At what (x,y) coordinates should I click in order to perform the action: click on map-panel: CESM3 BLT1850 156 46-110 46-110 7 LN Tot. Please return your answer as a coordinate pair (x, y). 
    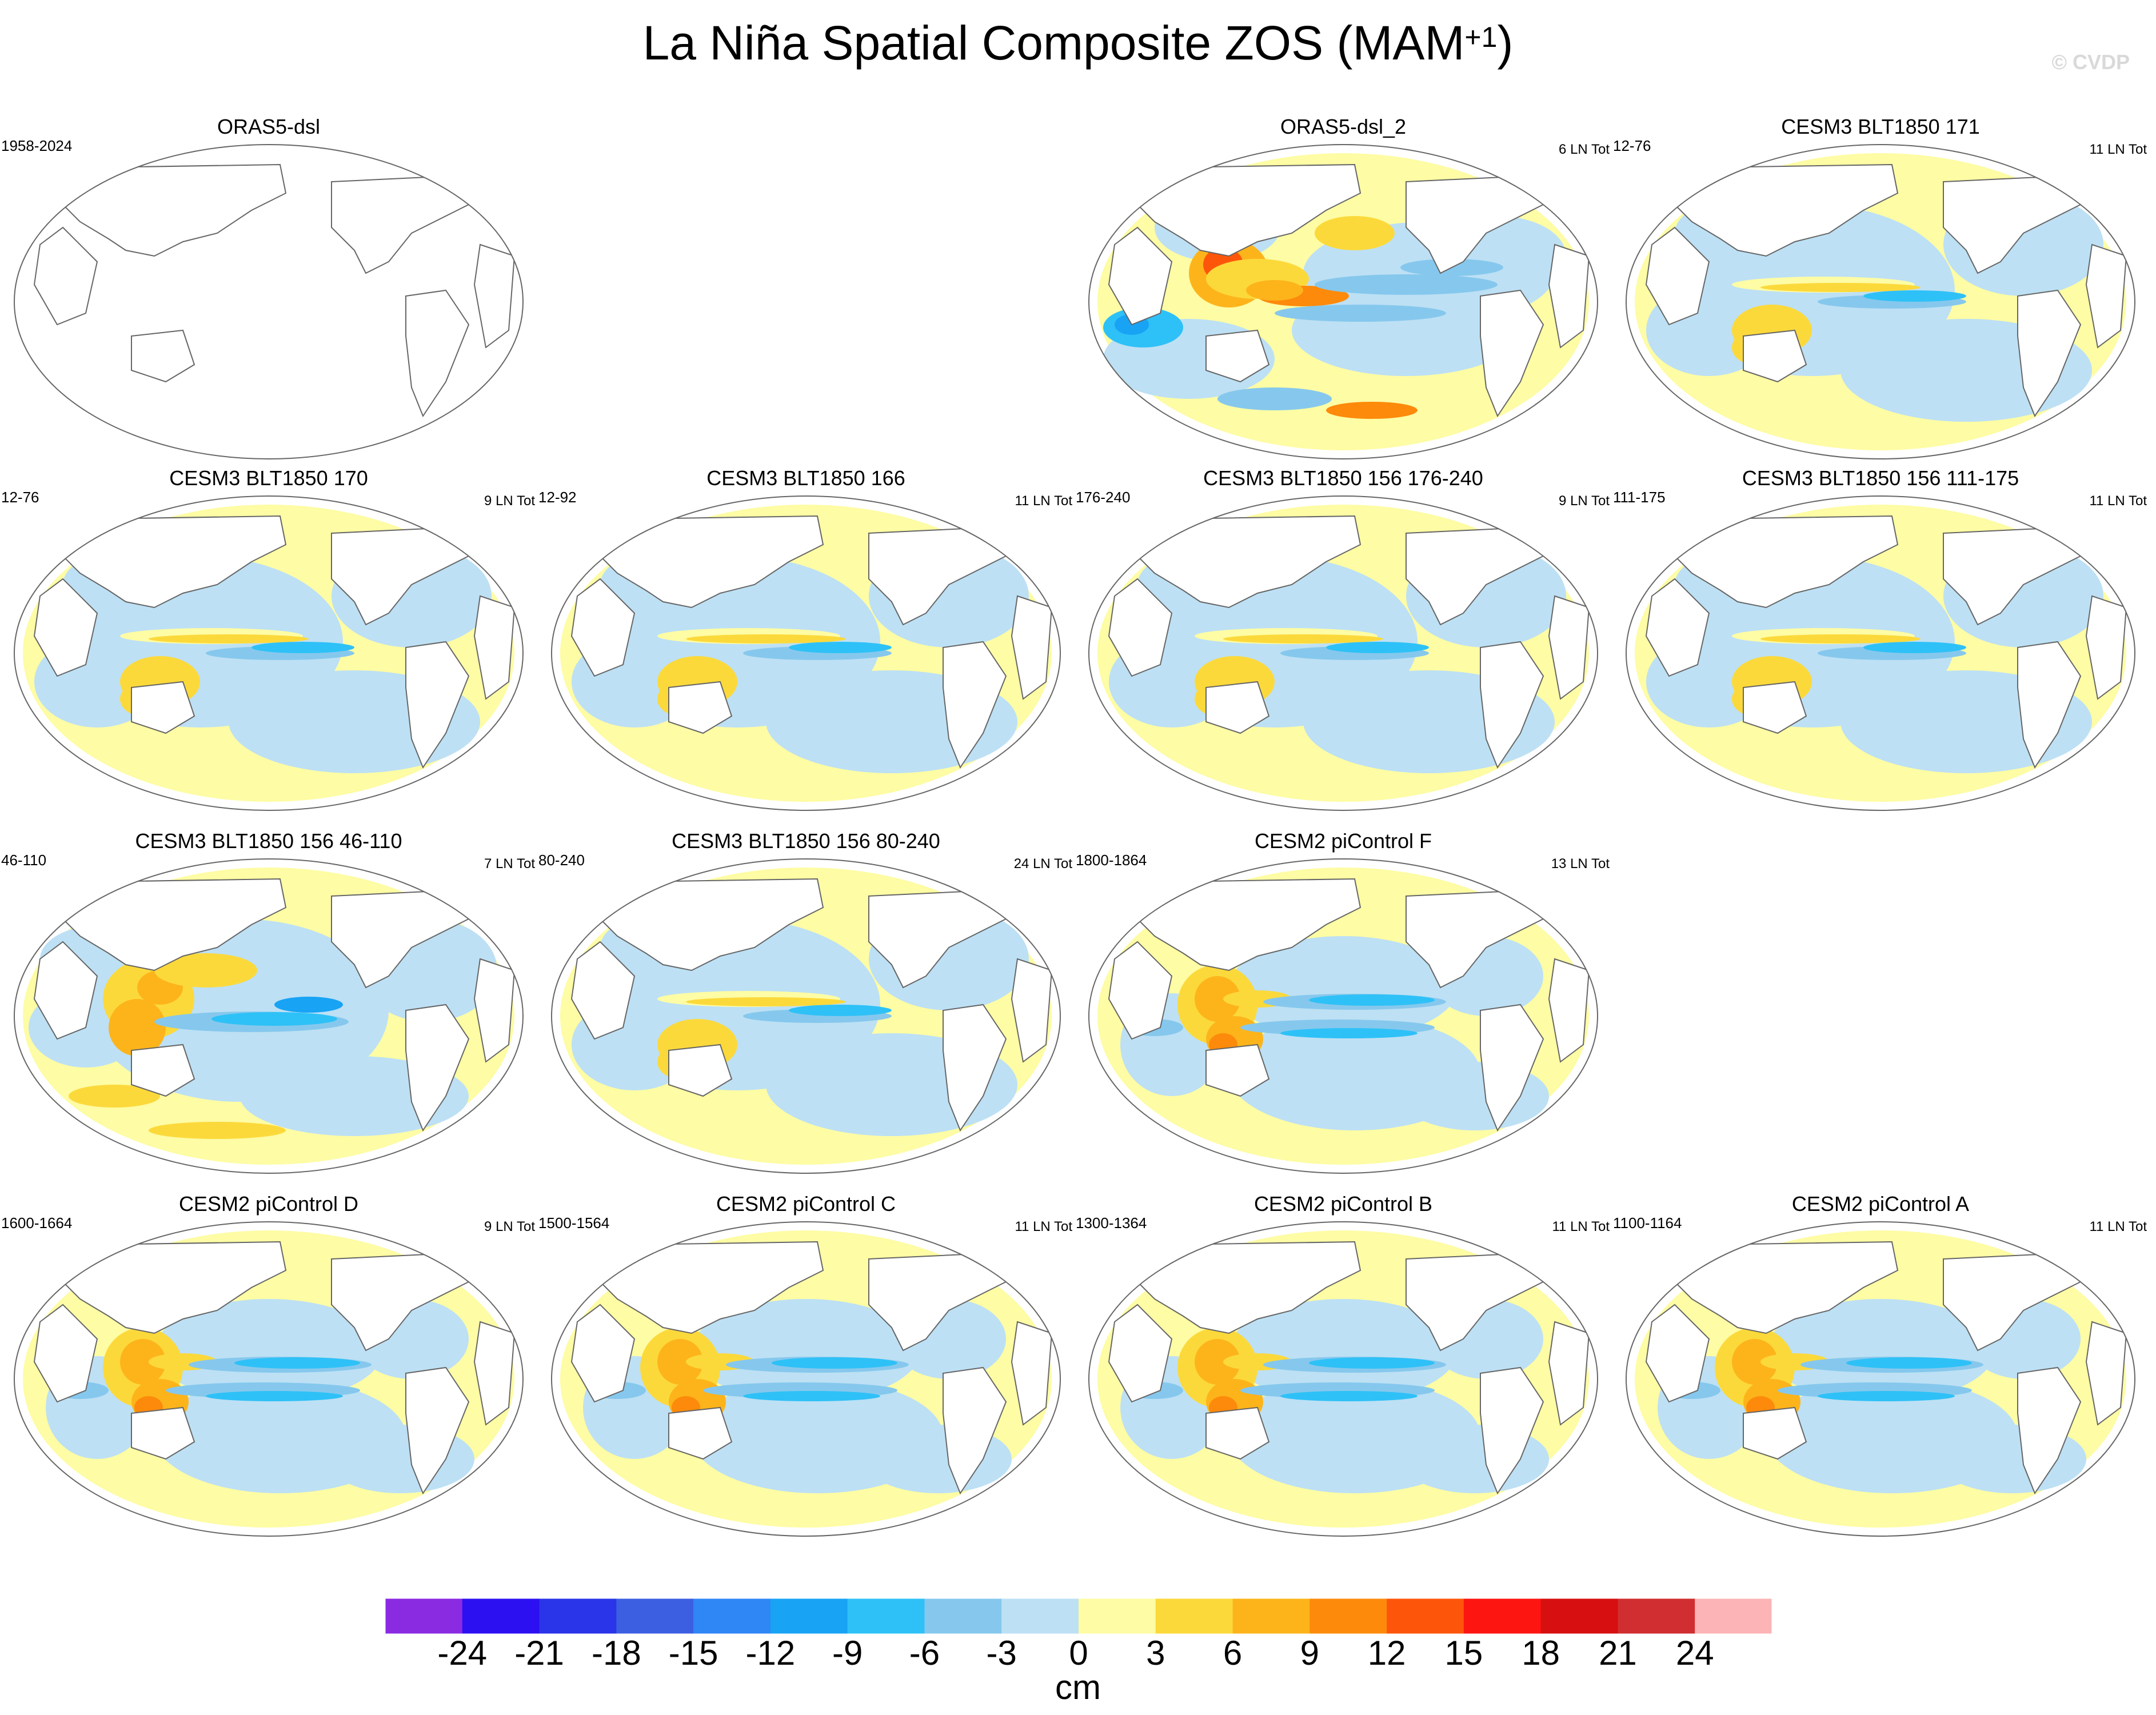
    Looking at the image, I should click on (268, 1015).